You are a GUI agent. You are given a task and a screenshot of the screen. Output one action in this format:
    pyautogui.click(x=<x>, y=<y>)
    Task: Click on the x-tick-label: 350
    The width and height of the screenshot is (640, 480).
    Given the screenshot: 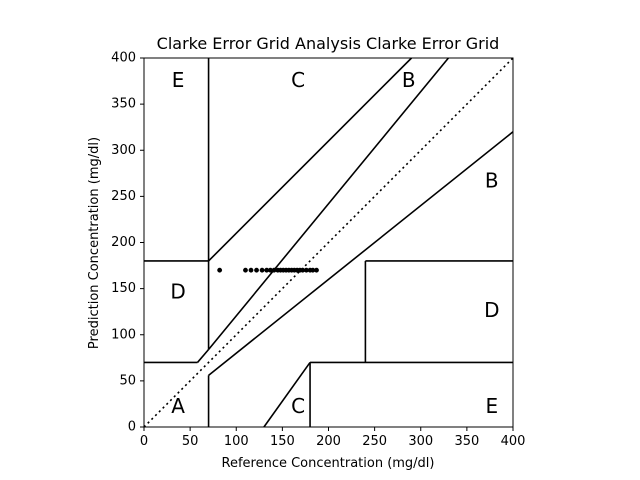 What is the action you would take?
    pyautogui.click(x=466, y=441)
    